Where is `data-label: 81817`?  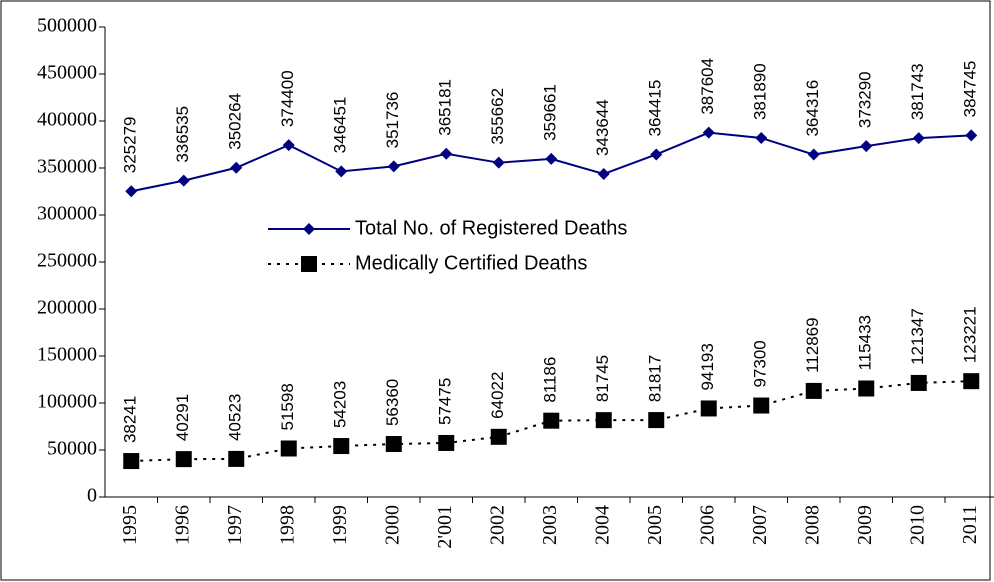 data-label: 81817 is located at coordinates (655, 378).